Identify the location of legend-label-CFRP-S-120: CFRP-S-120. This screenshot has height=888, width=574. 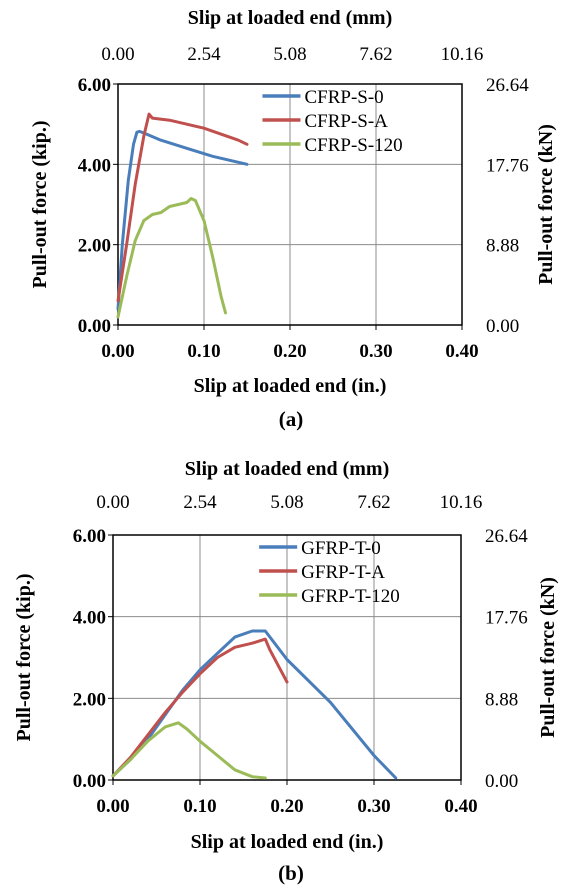
(353, 145).